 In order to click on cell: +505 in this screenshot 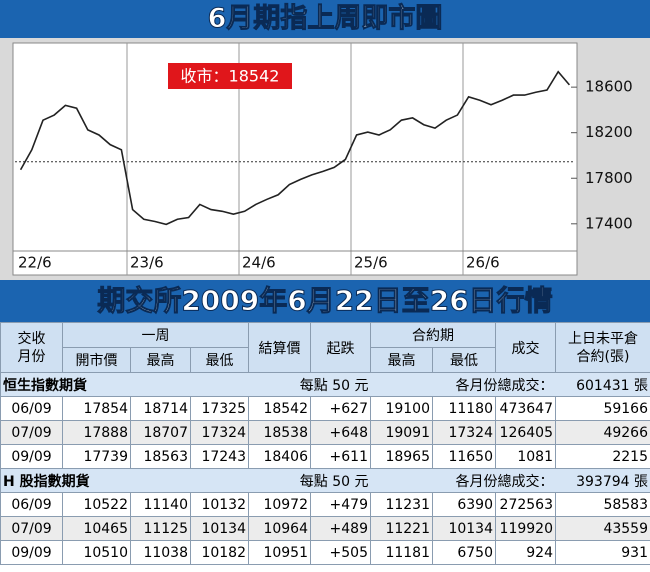, I will do `click(340, 552)`.